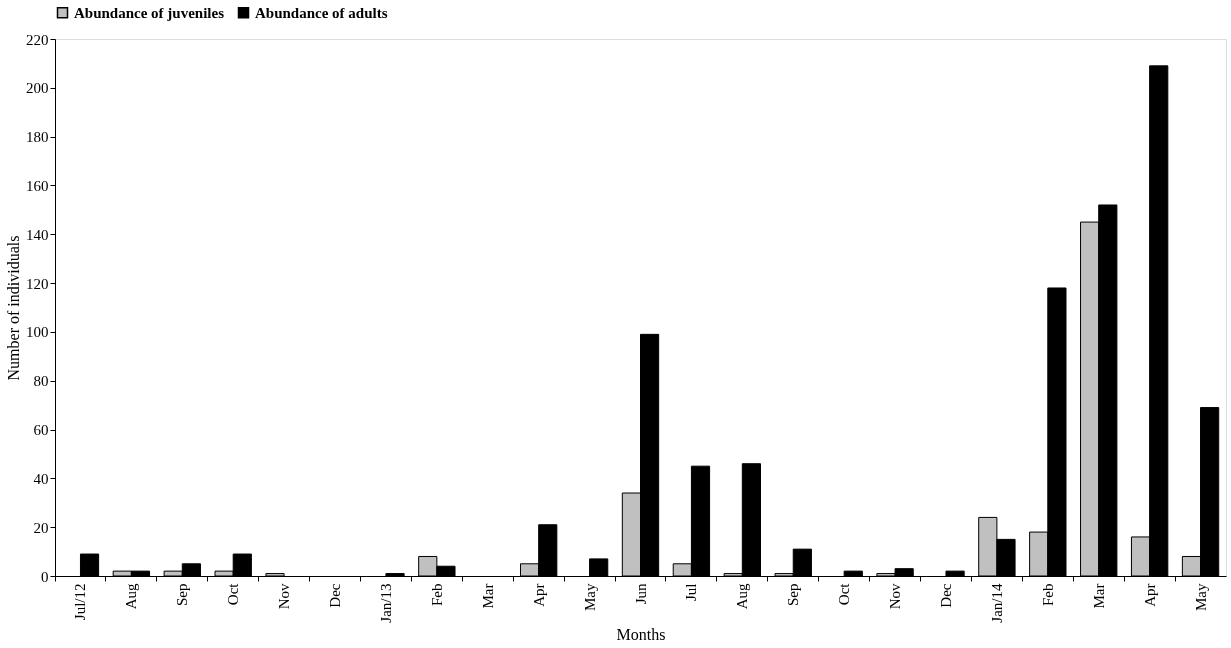  What do you see at coordinates (13, 308) in the screenshot?
I see `y-axis-title: Number of individuals` at bounding box center [13, 308].